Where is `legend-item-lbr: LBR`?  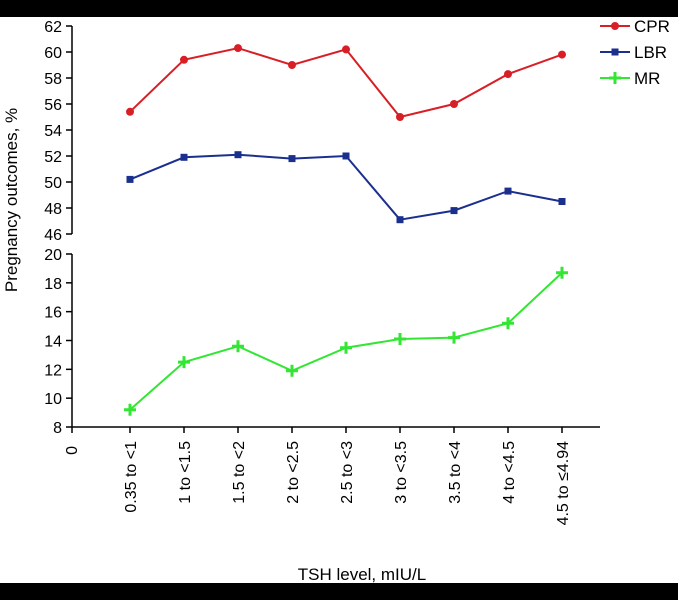
legend-item-lbr: LBR is located at coordinates (633, 52).